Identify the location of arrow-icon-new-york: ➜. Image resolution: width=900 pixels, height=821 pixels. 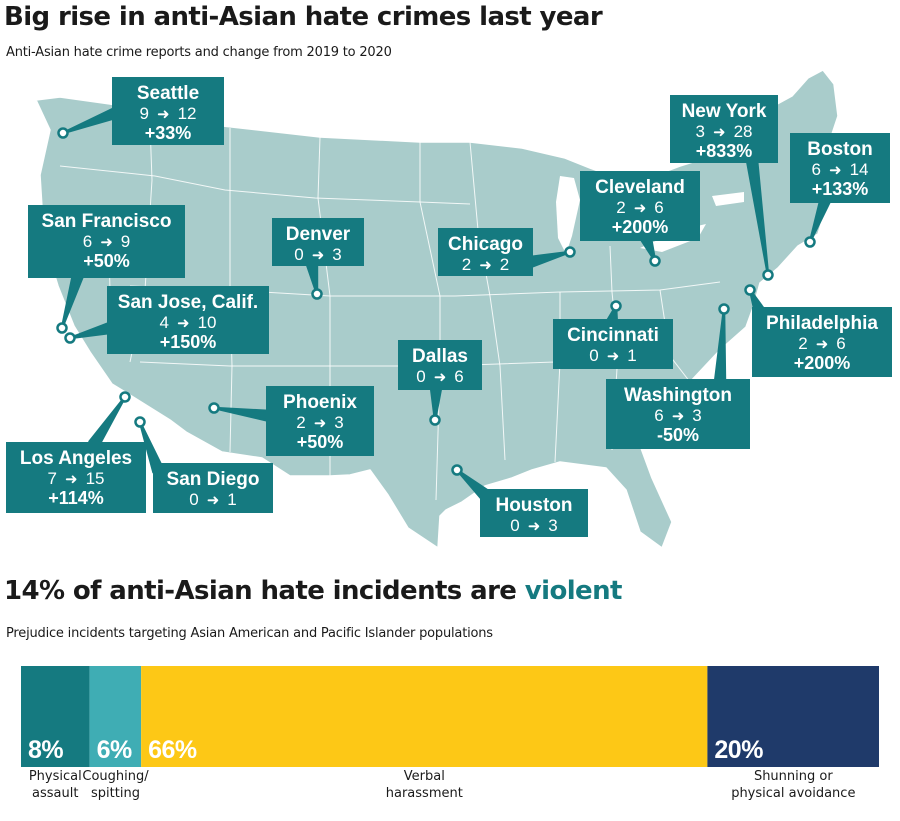
(719, 132).